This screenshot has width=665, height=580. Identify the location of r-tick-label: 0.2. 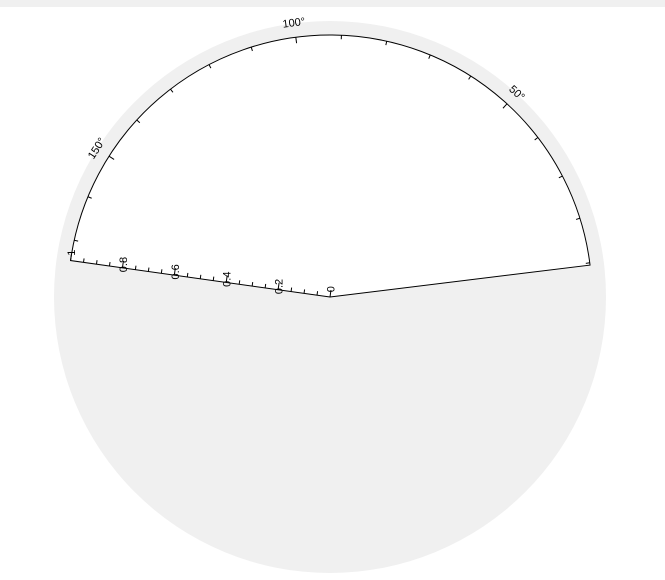
(280, 286).